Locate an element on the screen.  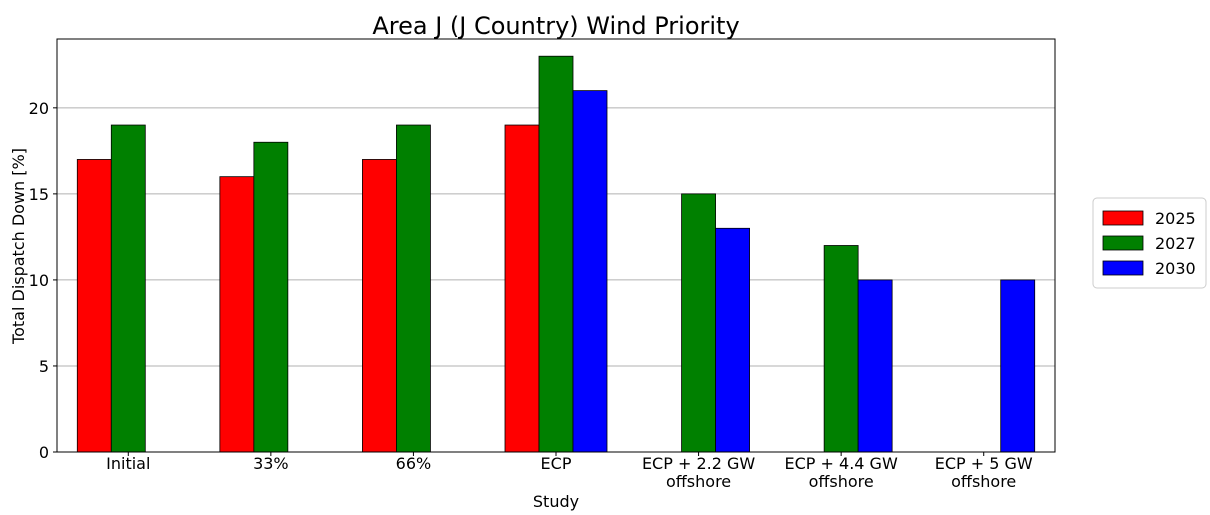
x-tick-label: ECP + 4.4 GW offshore is located at coordinates (841, 472).